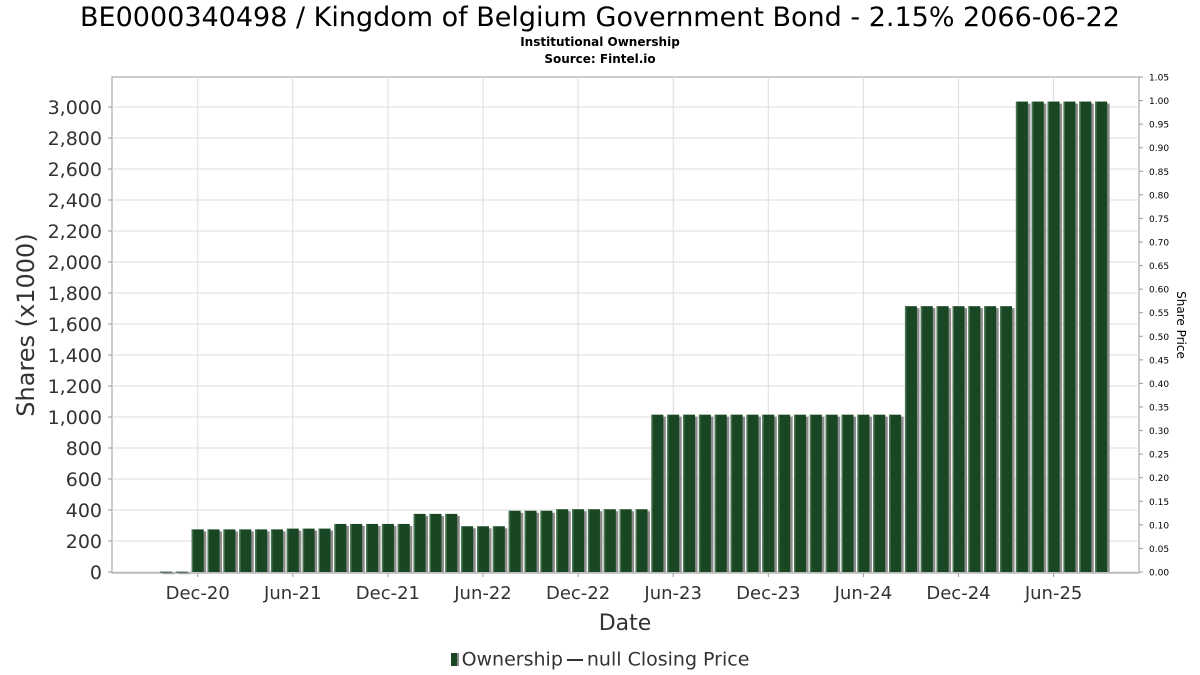 The height and width of the screenshot is (675, 1200). I want to click on y-tick-label: 2,400, so click(75, 201).